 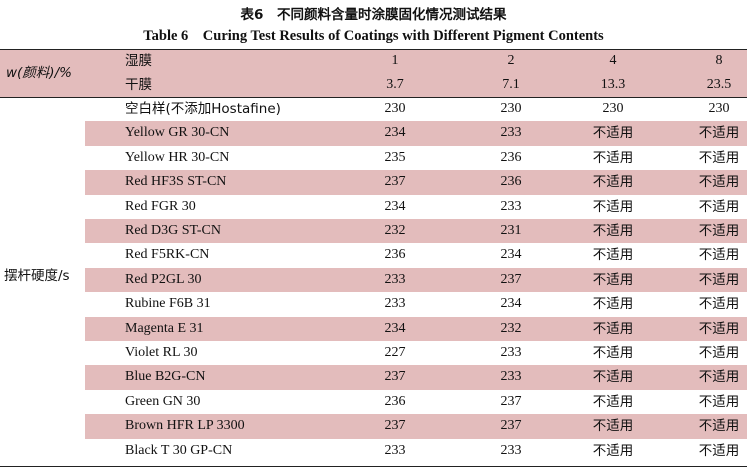 I want to click on bottom-rule, so click(x=373, y=466).